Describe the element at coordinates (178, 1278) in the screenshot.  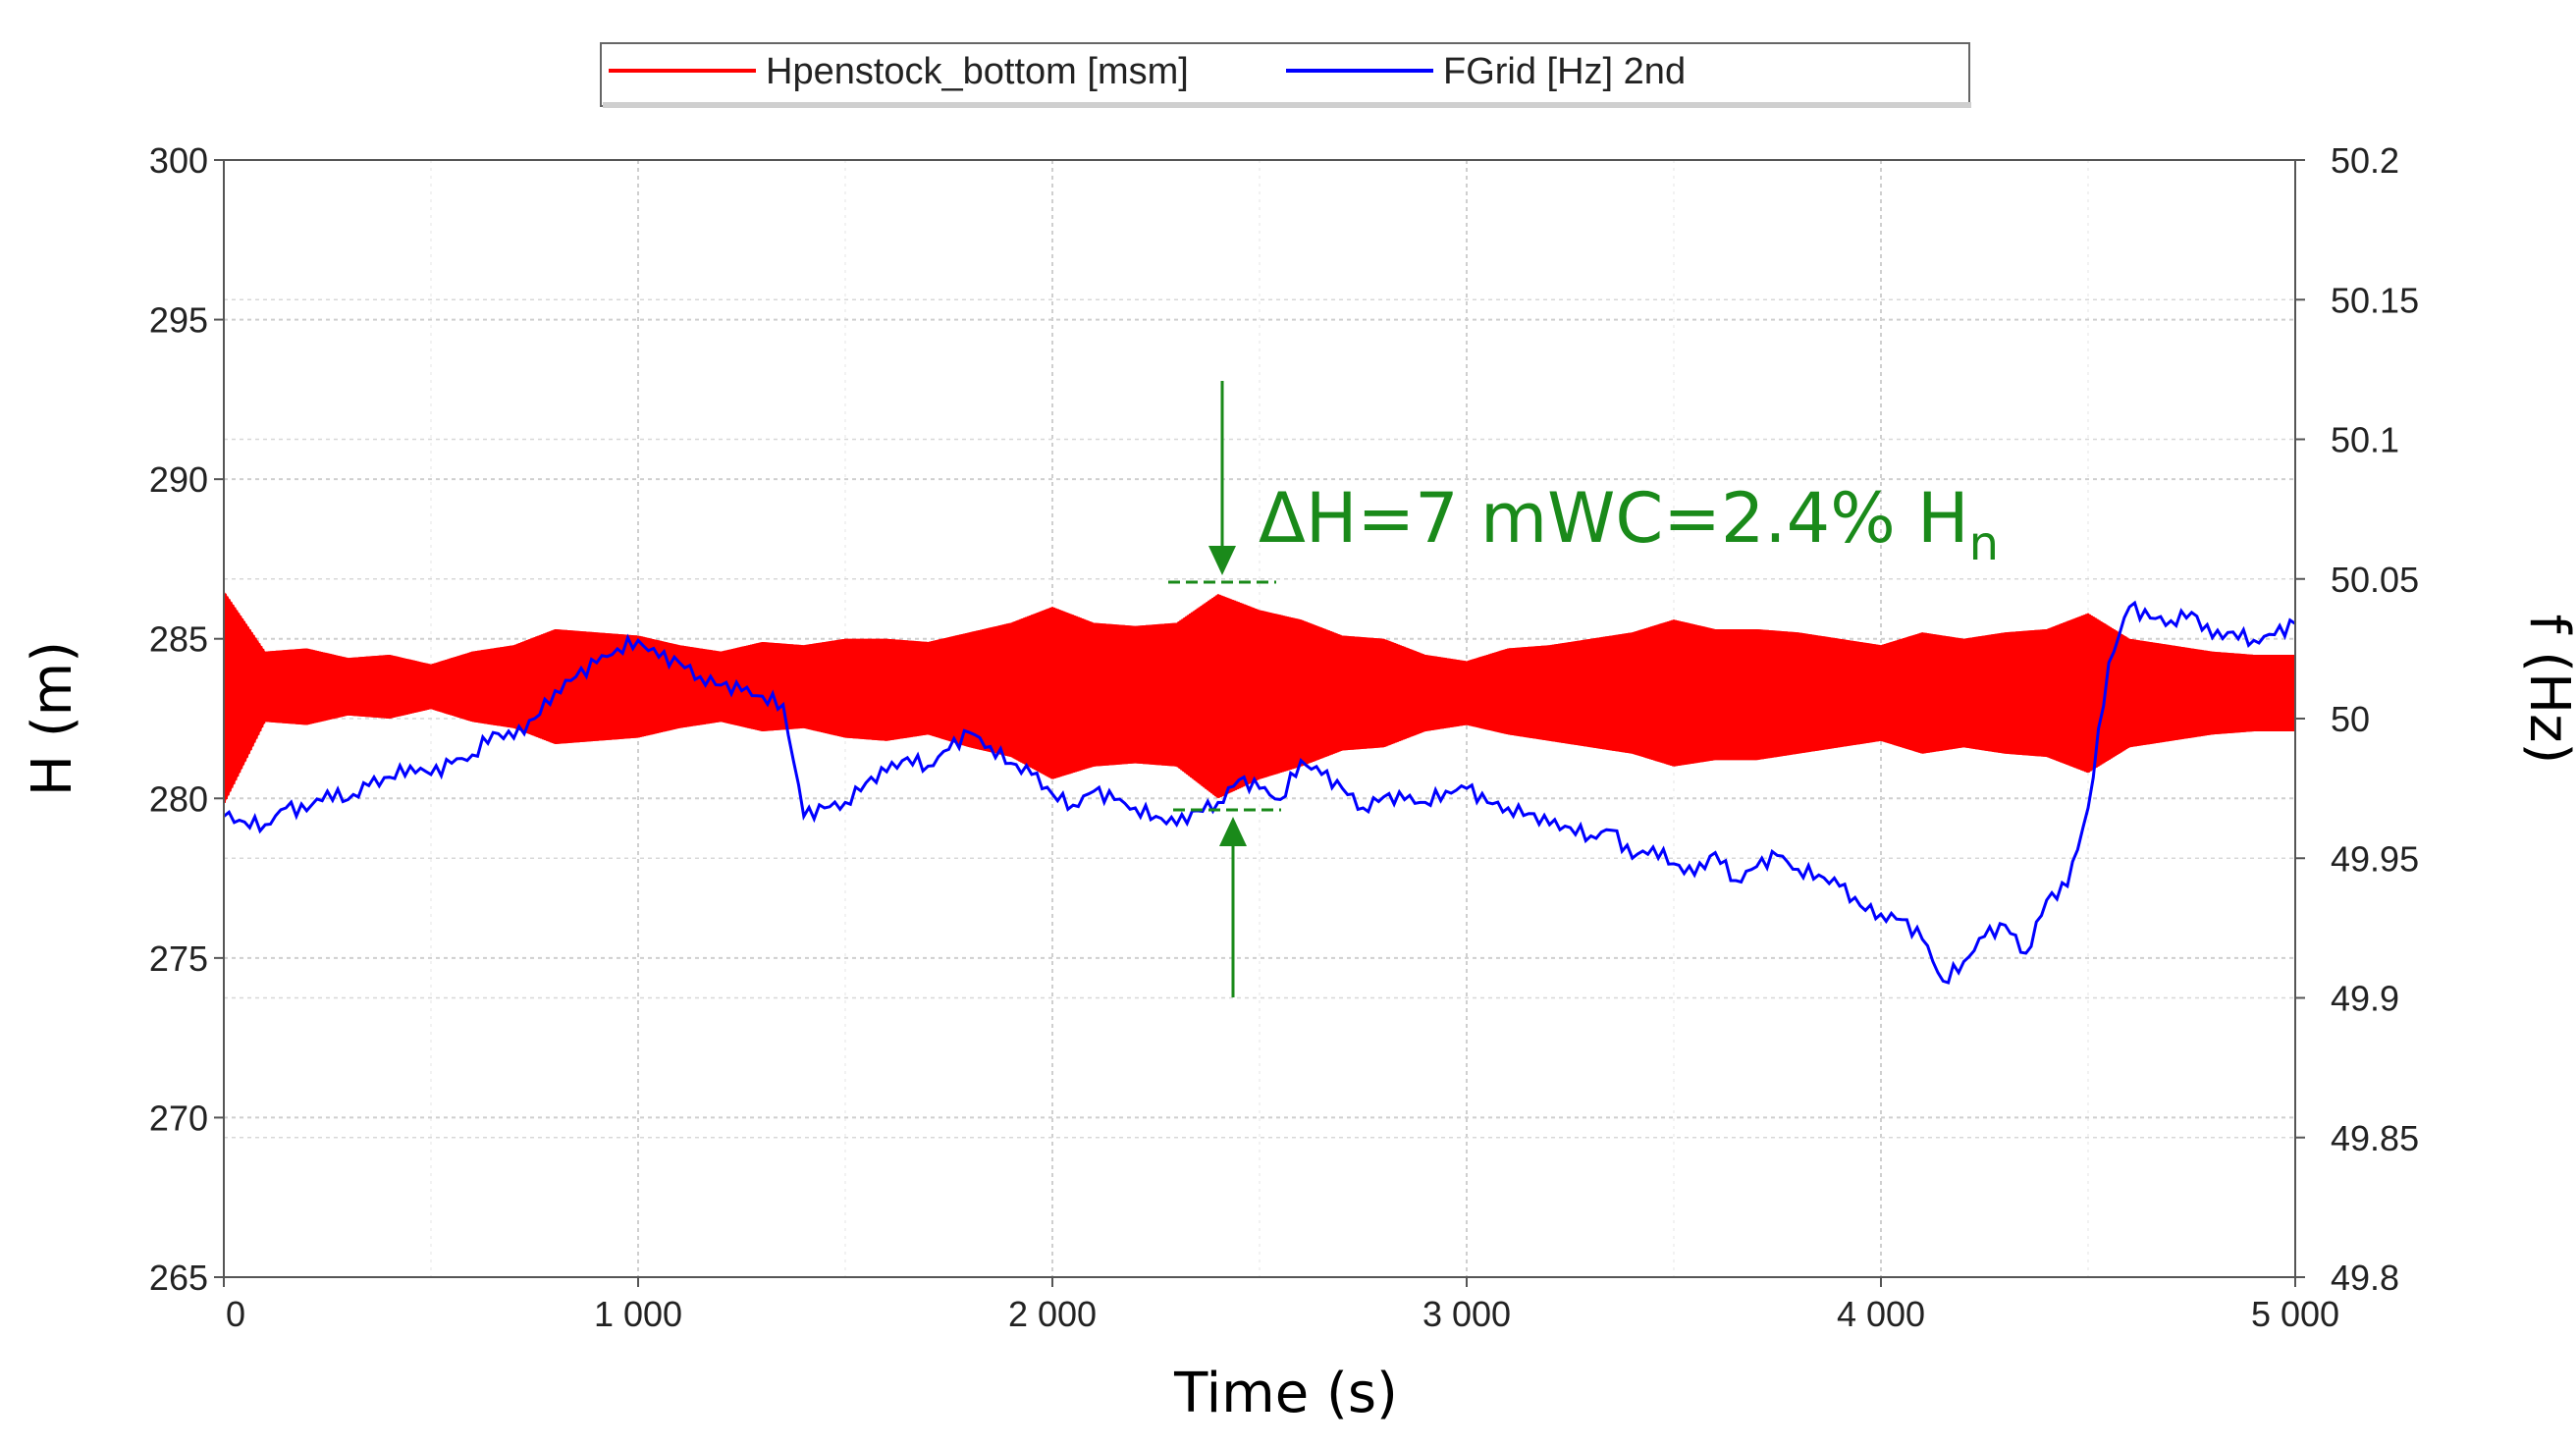
I see `y-tick-label-0: 265` at that location.